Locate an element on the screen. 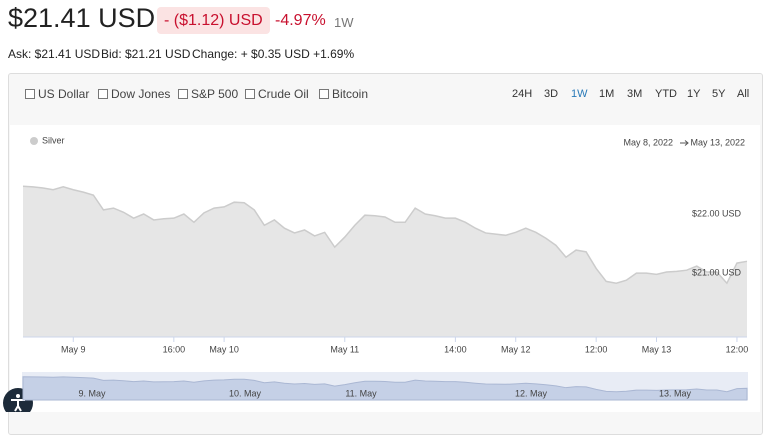 The width and height of the screenshot is (768, 435). range-button: All is located at coordinates (743, 94).